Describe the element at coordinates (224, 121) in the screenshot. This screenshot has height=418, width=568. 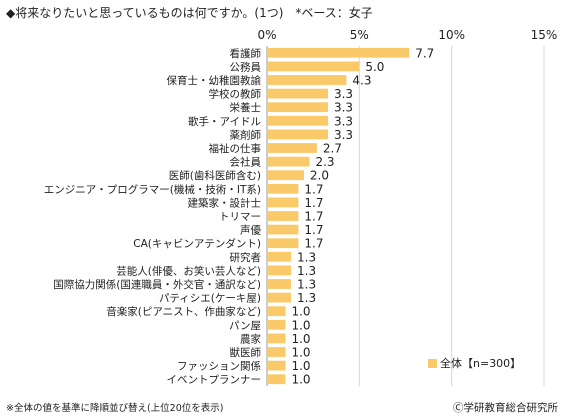
I see `category-label: 歌手・アイドル` at that location.